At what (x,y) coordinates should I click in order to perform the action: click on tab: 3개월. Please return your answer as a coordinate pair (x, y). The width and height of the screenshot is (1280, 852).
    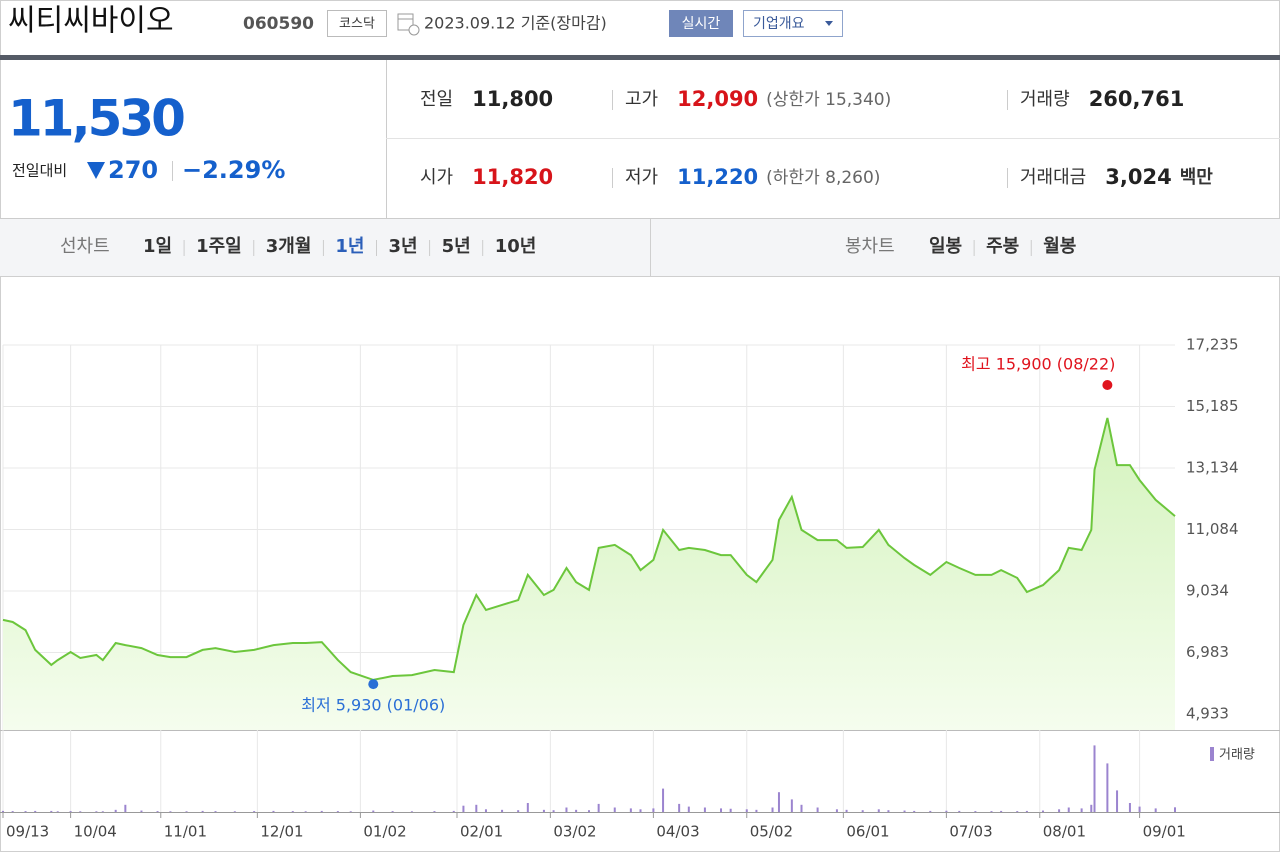
    Looking at the image, I should click on (289, 246).